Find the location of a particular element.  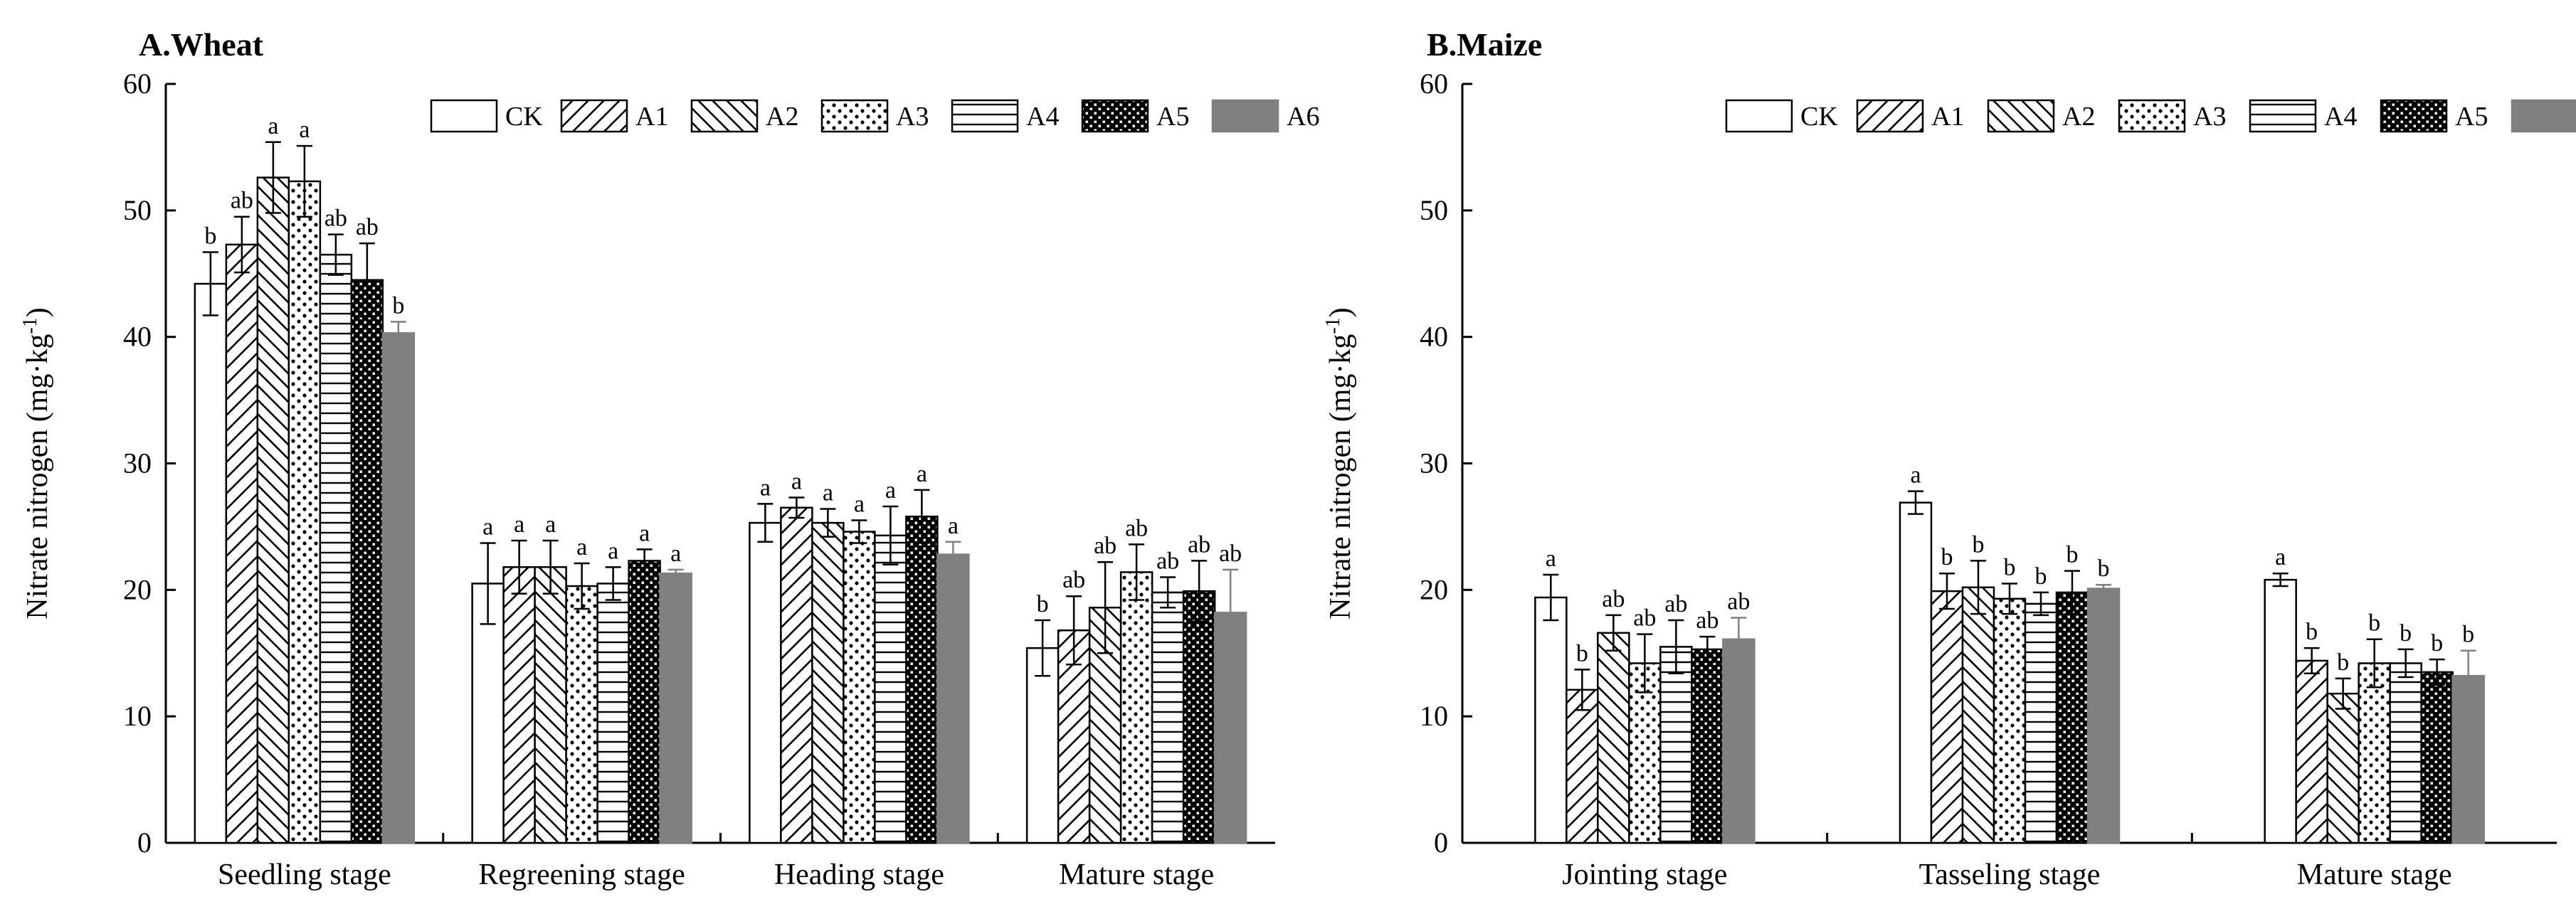

legend-label: A6 is located at coordinates (1303, 117).